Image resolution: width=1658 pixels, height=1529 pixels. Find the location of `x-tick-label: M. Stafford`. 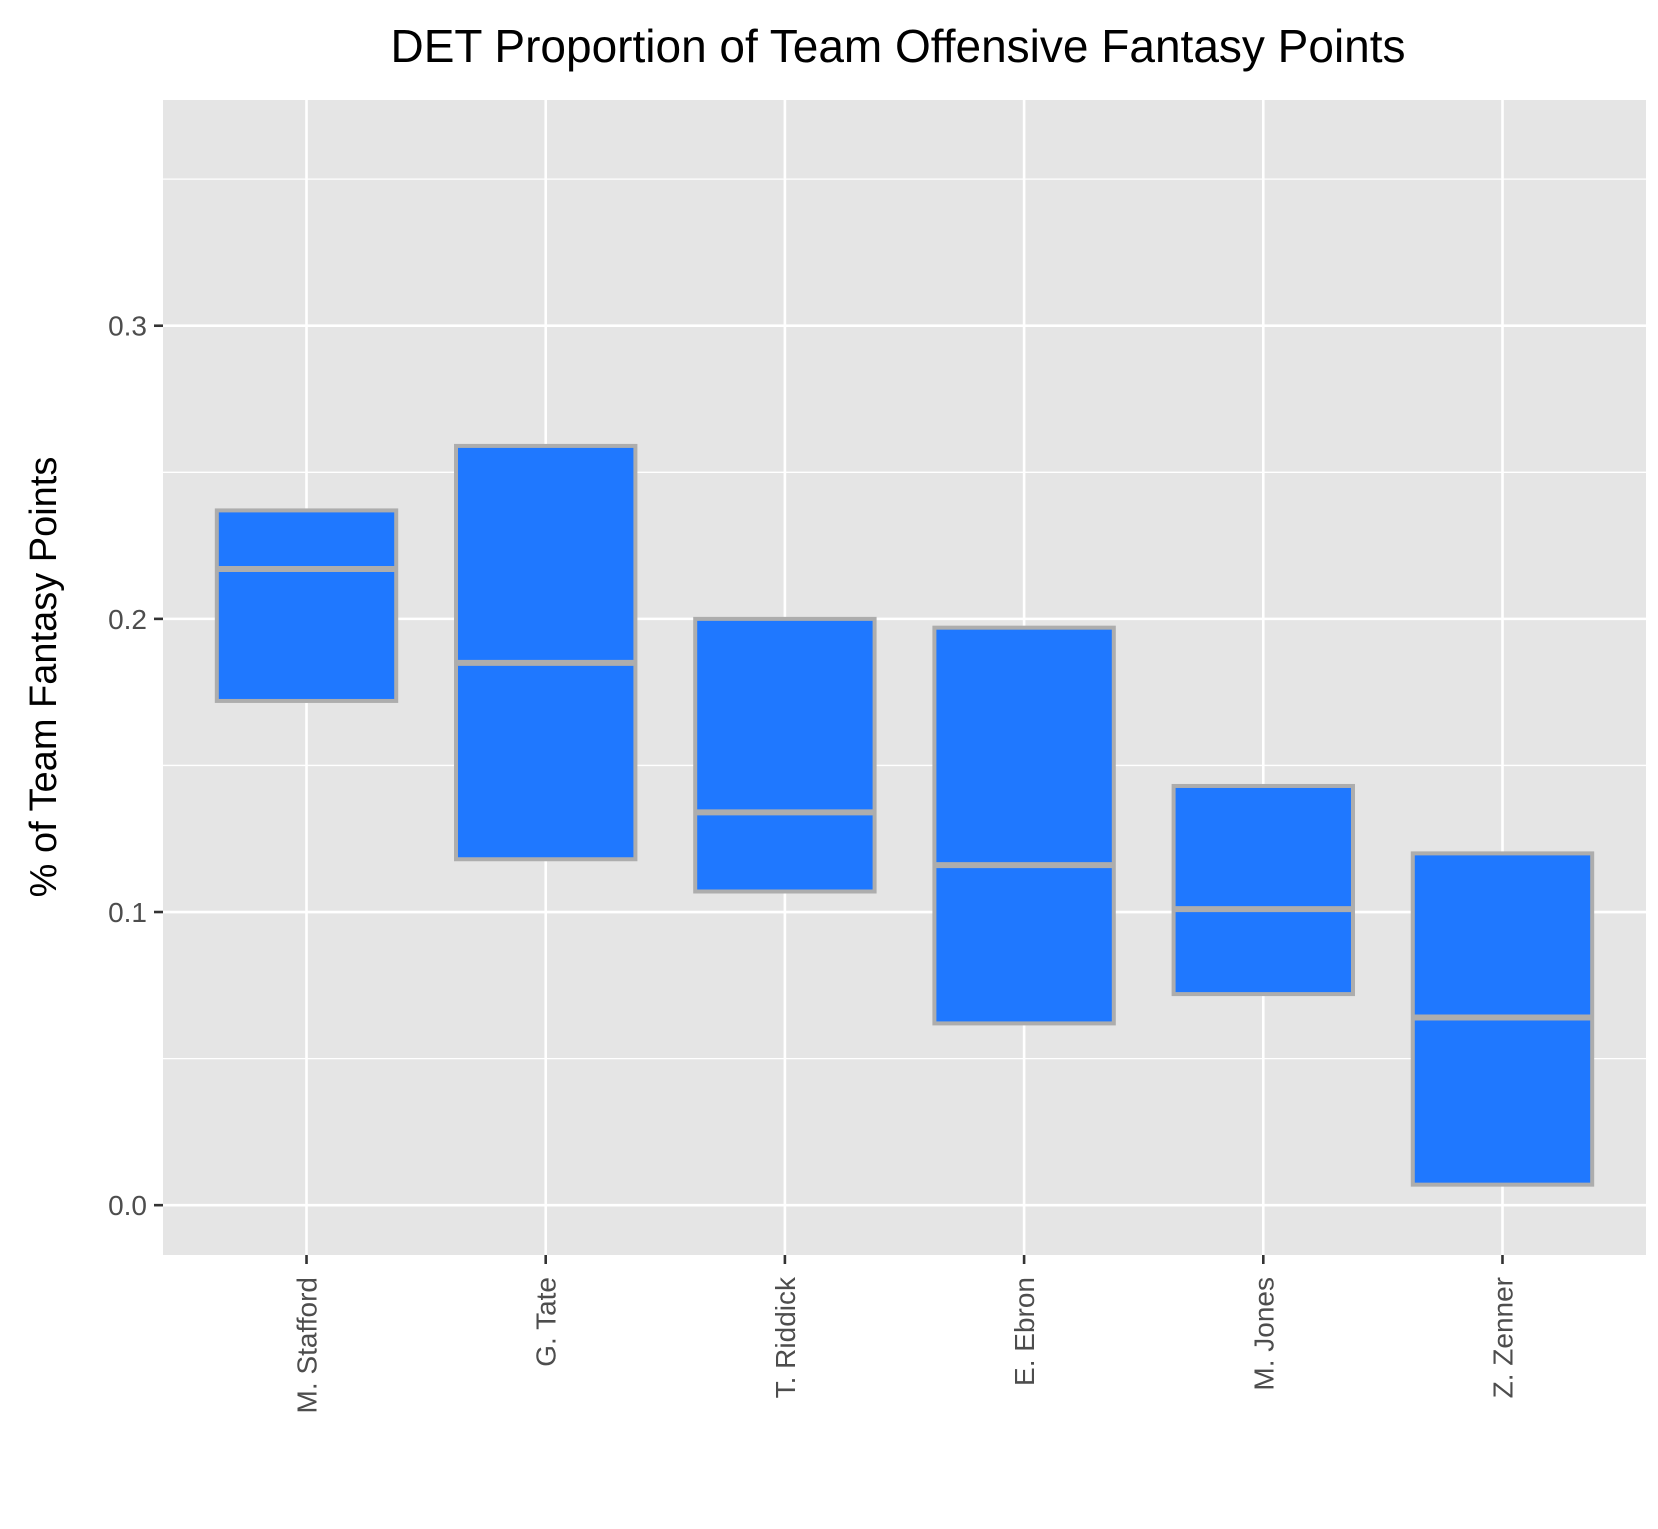

x-tick-label: M. Stafford is located at coordinates (307, 1345).